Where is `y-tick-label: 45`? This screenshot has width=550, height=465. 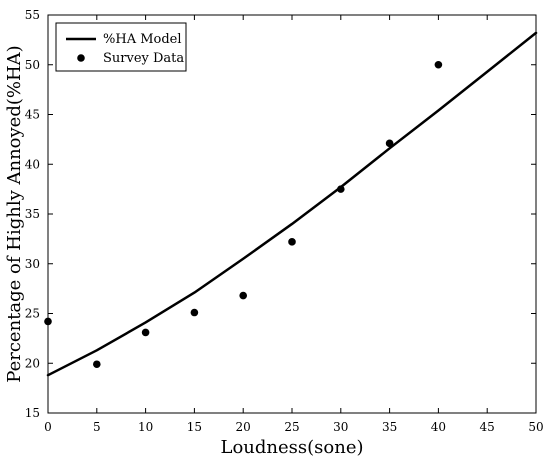 y-tick-label: 45 is located at coordinates (32, 115).